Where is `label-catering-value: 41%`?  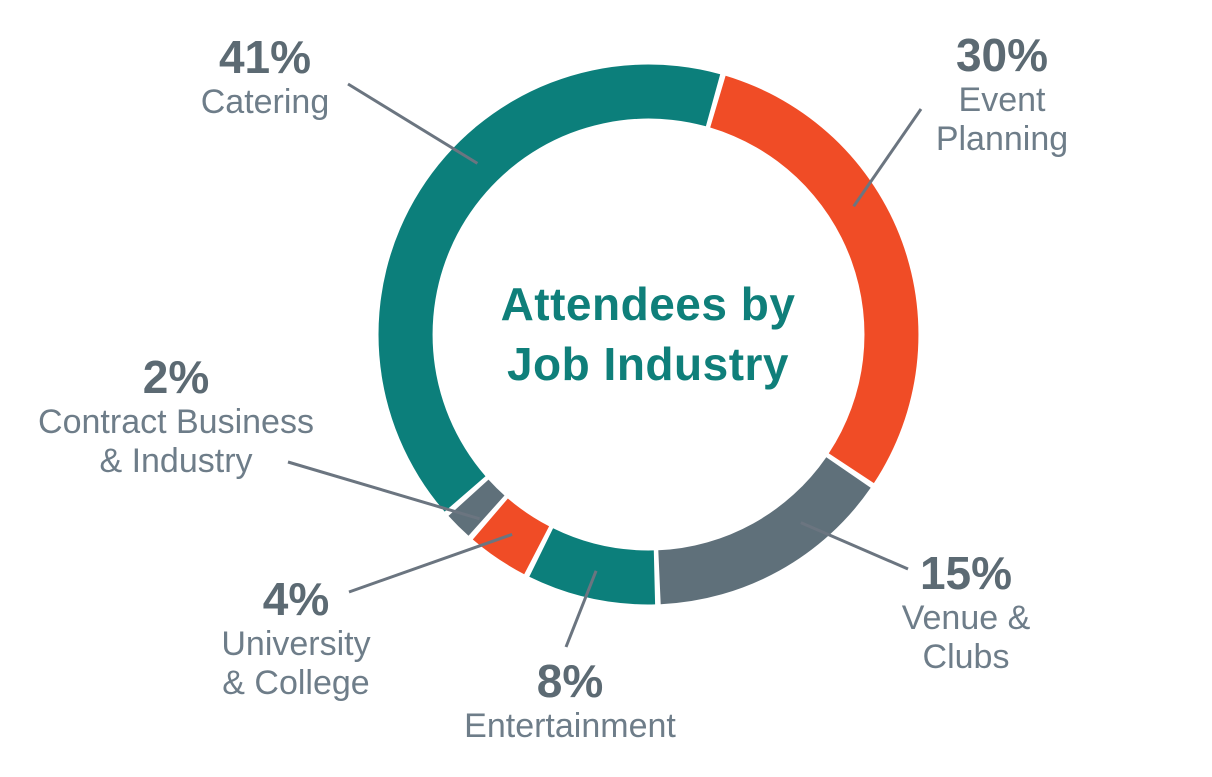
label-catering-value: 41% is located at coordinates (265, 57).